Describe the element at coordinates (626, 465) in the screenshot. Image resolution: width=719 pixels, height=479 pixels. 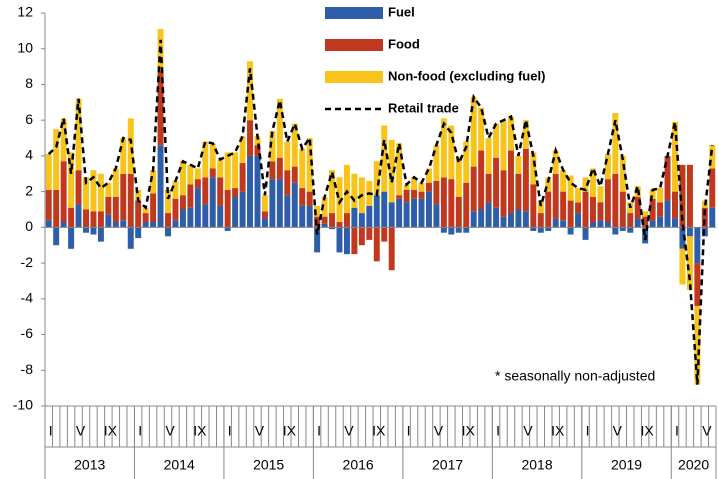
I see `year-label: 2019` at that location.